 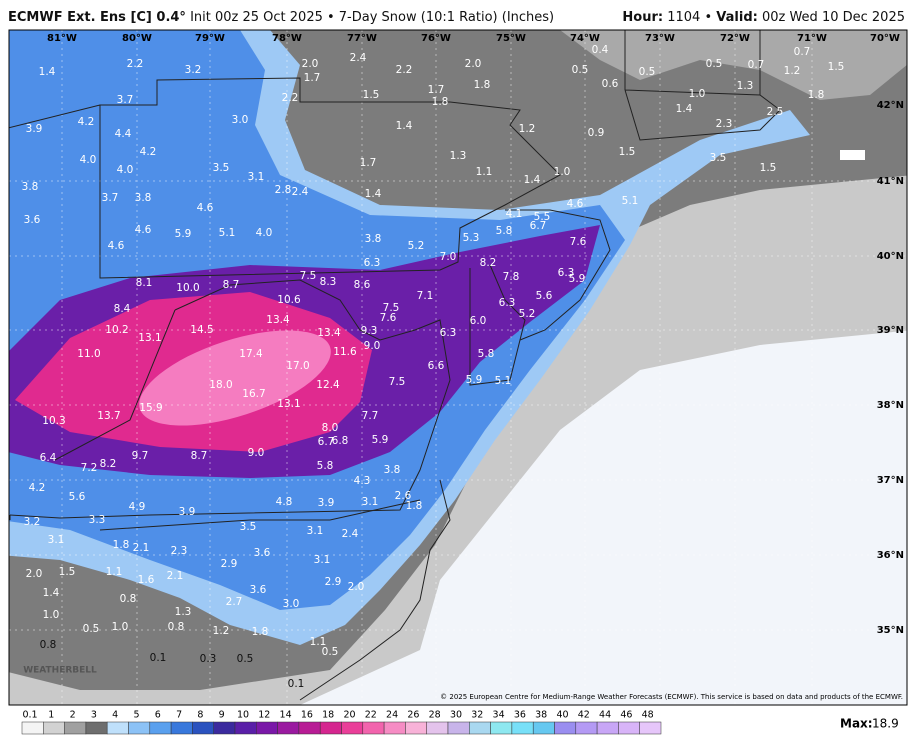 What do you see at coordinates (48, 458) in the screenshot?
I see `snow-value: 6.4` at bounding box center [48, 458].